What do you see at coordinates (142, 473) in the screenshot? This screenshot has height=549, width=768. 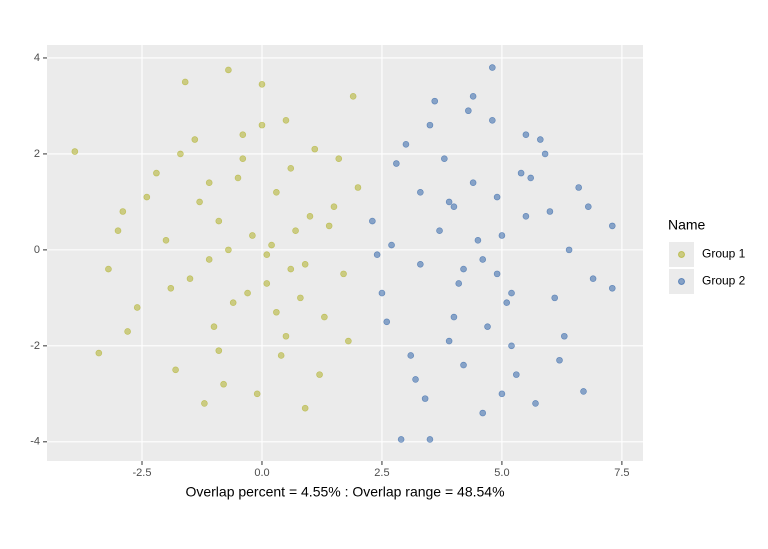 I see `x-tick-label: -2.5` at bounding box center [142, 473].